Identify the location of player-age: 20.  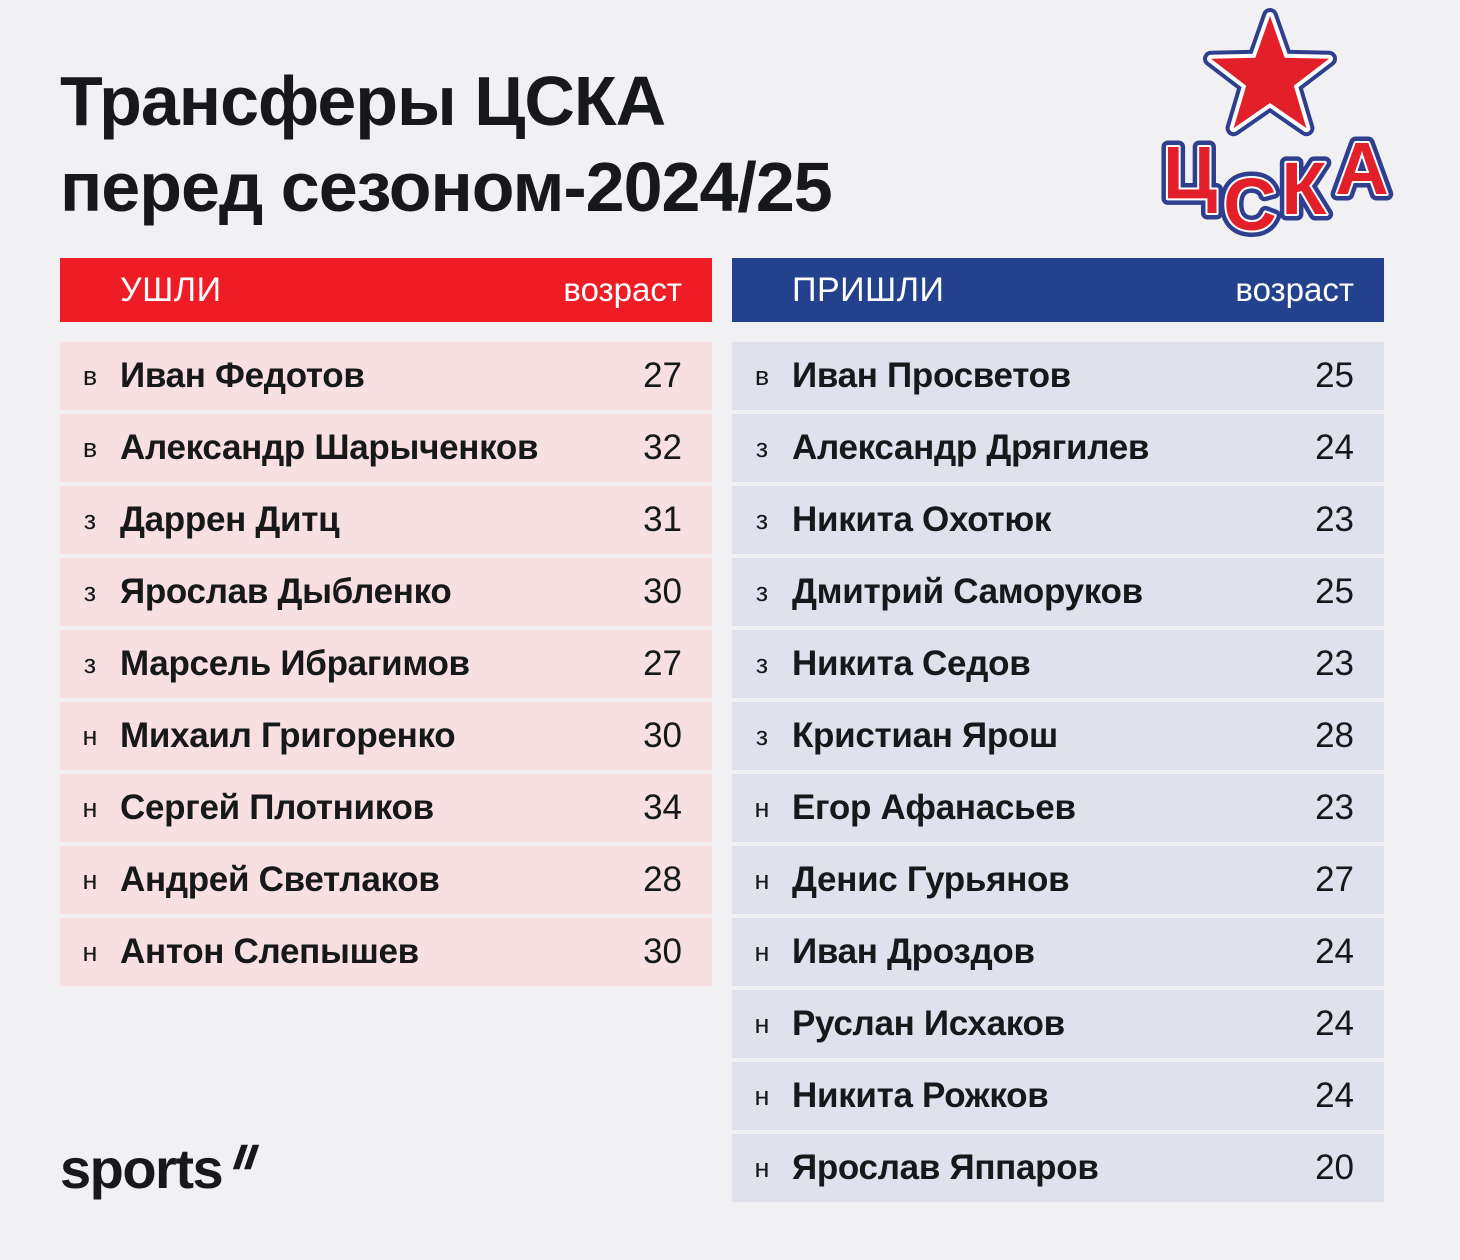
(1334, 1167).